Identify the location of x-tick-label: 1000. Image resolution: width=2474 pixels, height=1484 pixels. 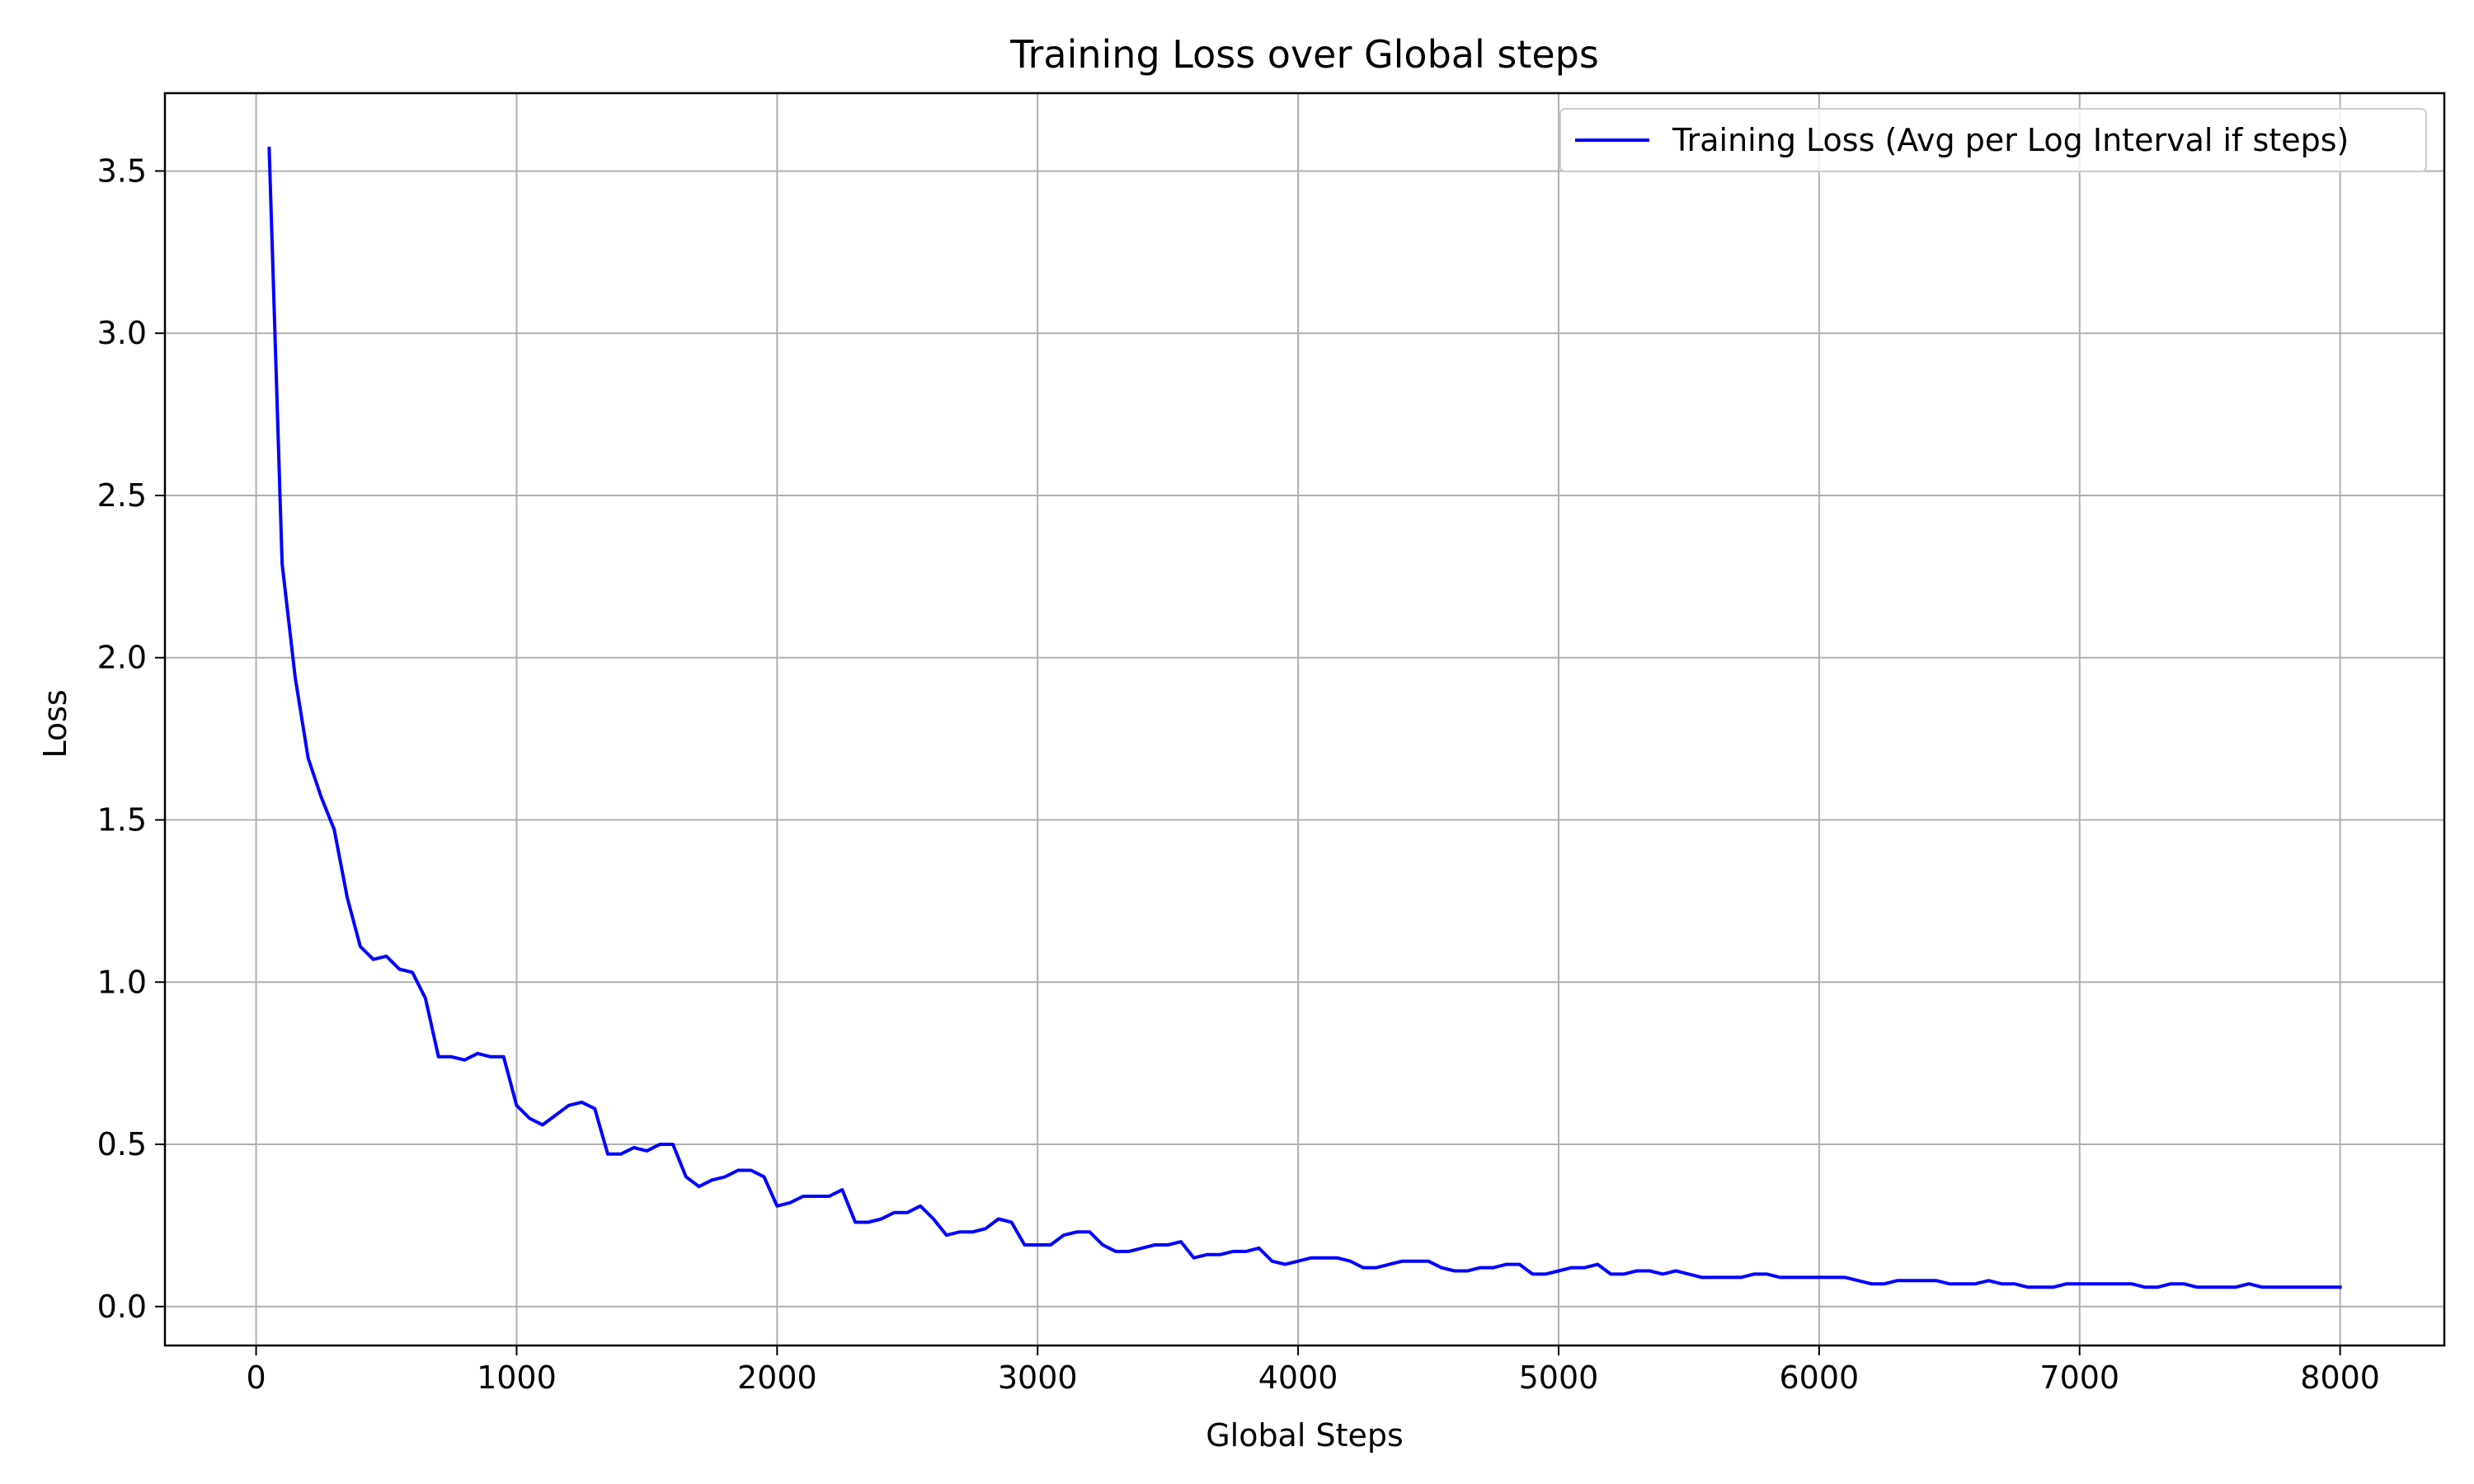
(517, 1378).